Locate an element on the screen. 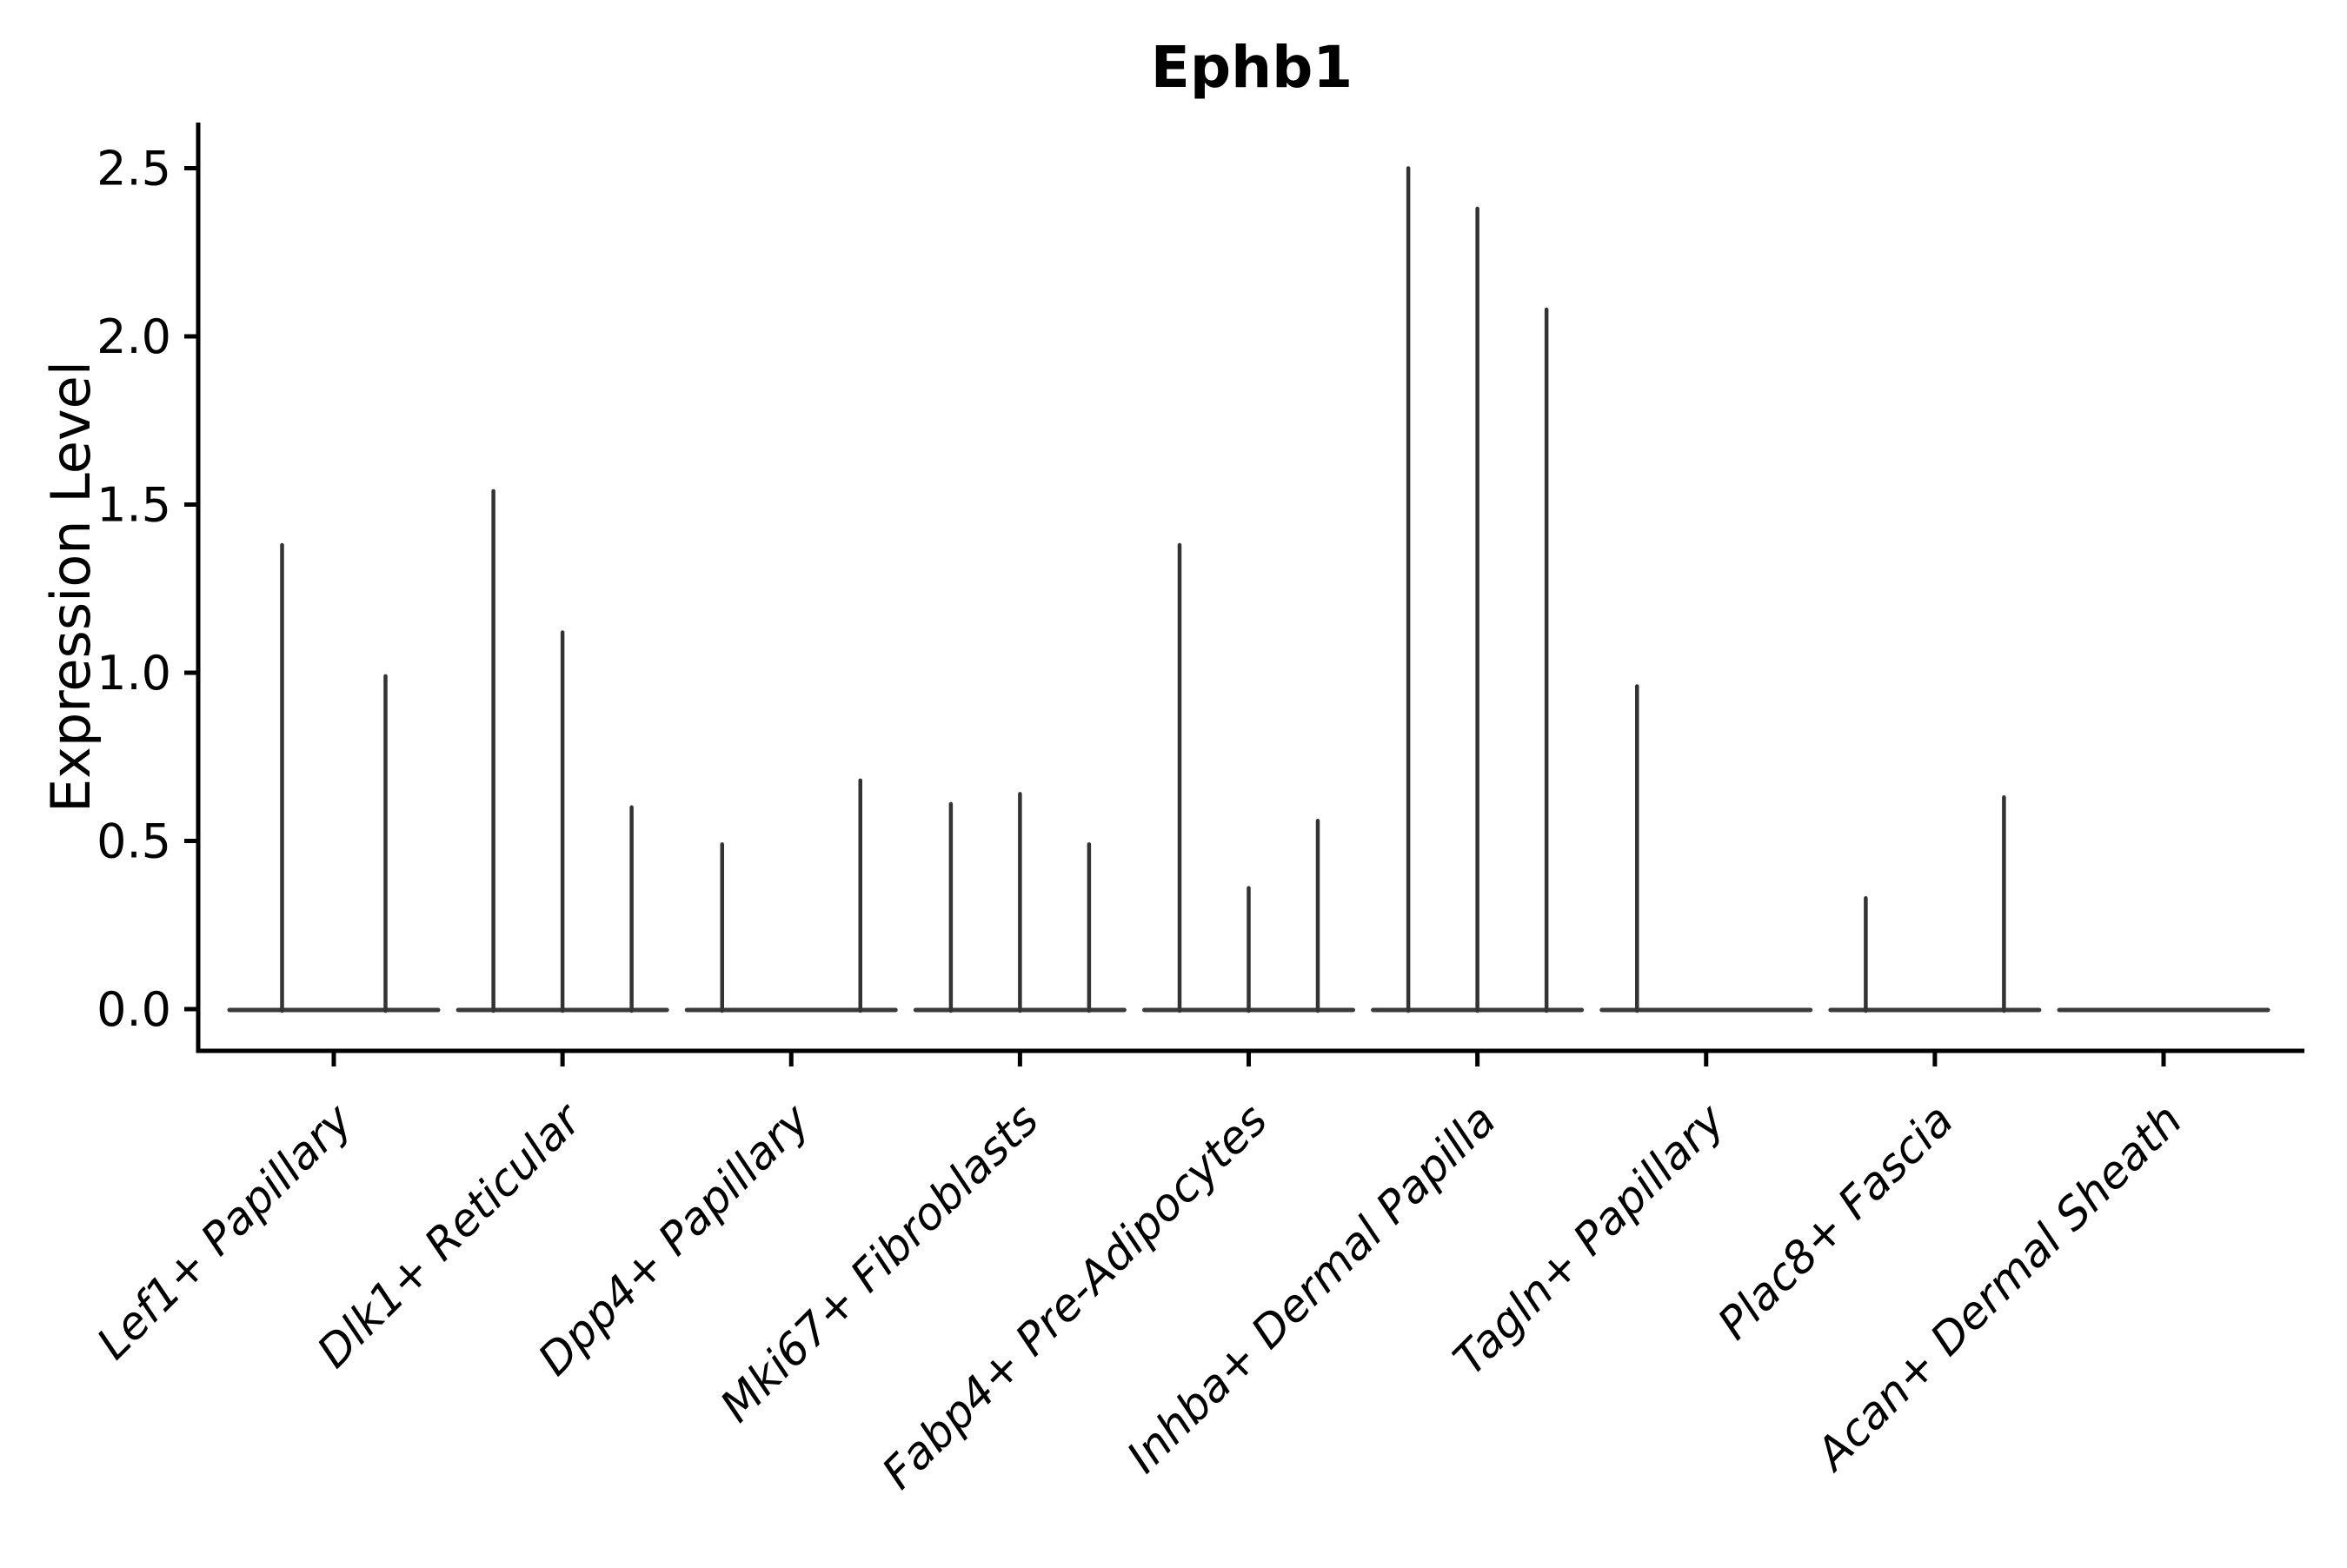 The image size is (2347, 1568). y-tick-label: 0.0 is located at coordinates (133, 1009).